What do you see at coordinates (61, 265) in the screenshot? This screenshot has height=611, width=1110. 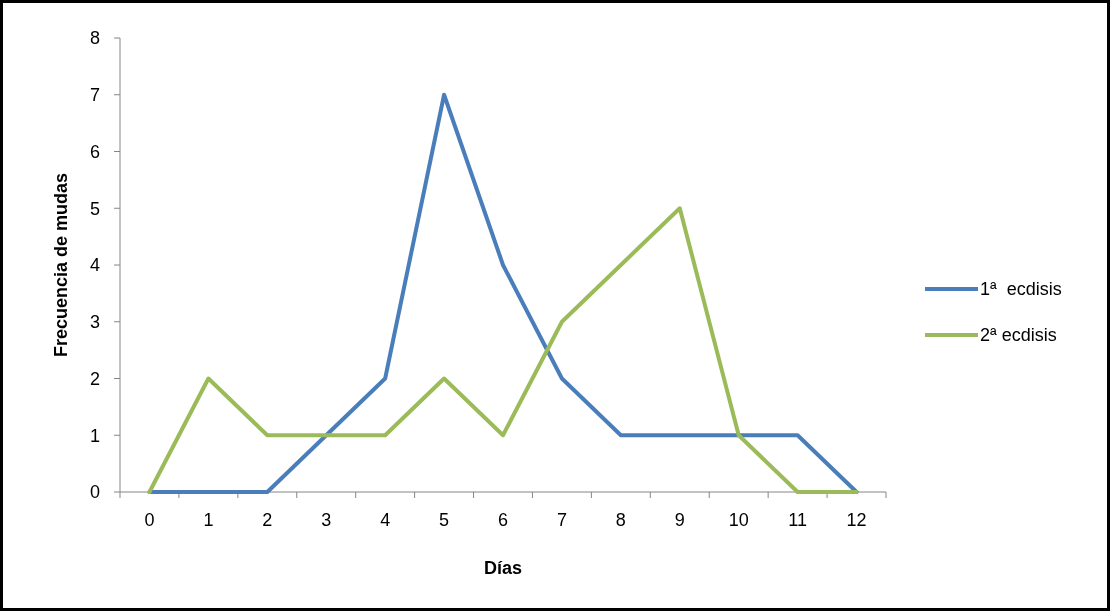 I see `y-axis-title: Frecuencia de mudas` at bounding box center [61, 265].